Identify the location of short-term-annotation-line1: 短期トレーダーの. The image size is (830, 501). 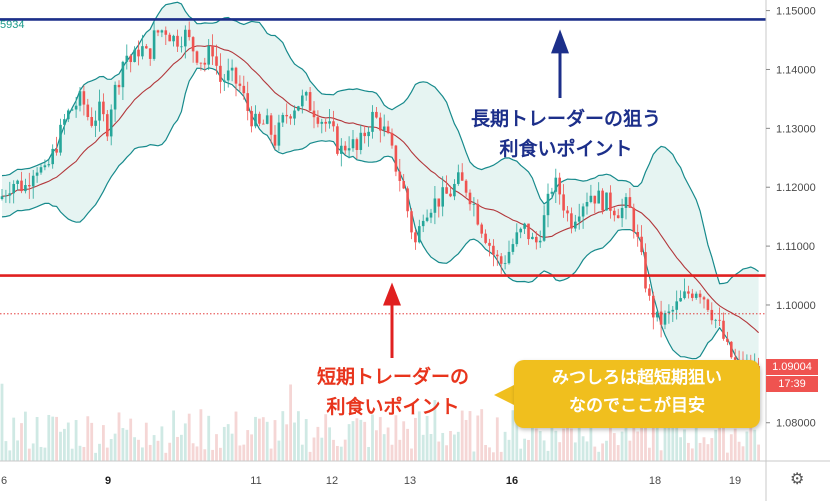
(392, 377).